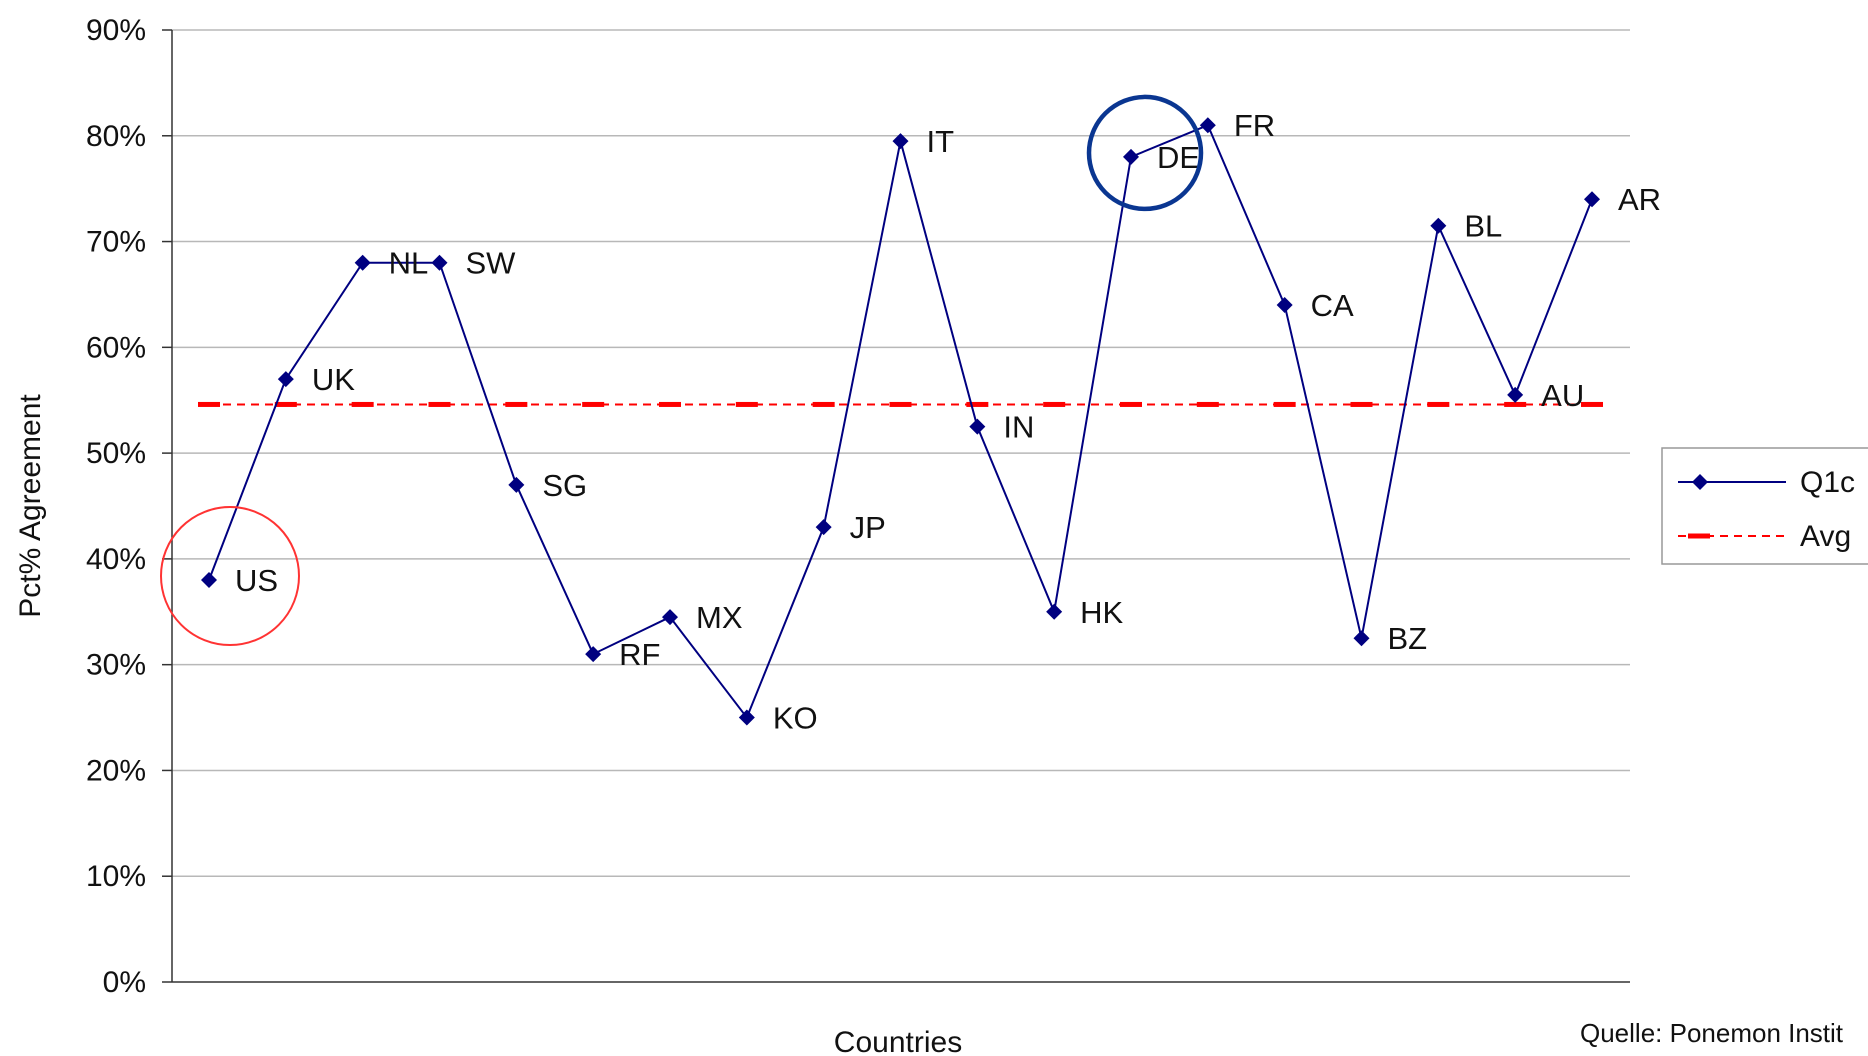 This screenshot has height=1056, width=1868. Describe the element at coordinates (116, 665) in the screenshot. I see `y-tick-label: 30%` at that location.